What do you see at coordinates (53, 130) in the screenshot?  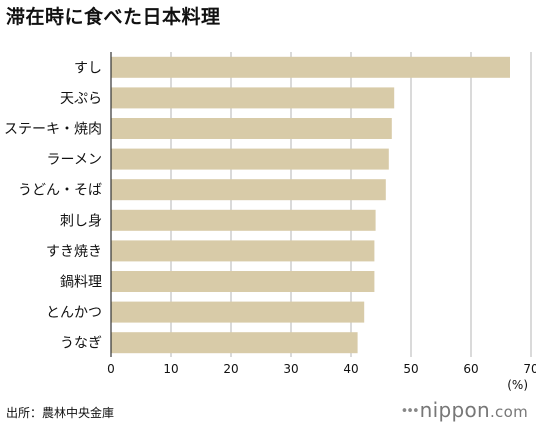 I see `category-label: ステーキ・焼肉` at bounding box center [53, 130].